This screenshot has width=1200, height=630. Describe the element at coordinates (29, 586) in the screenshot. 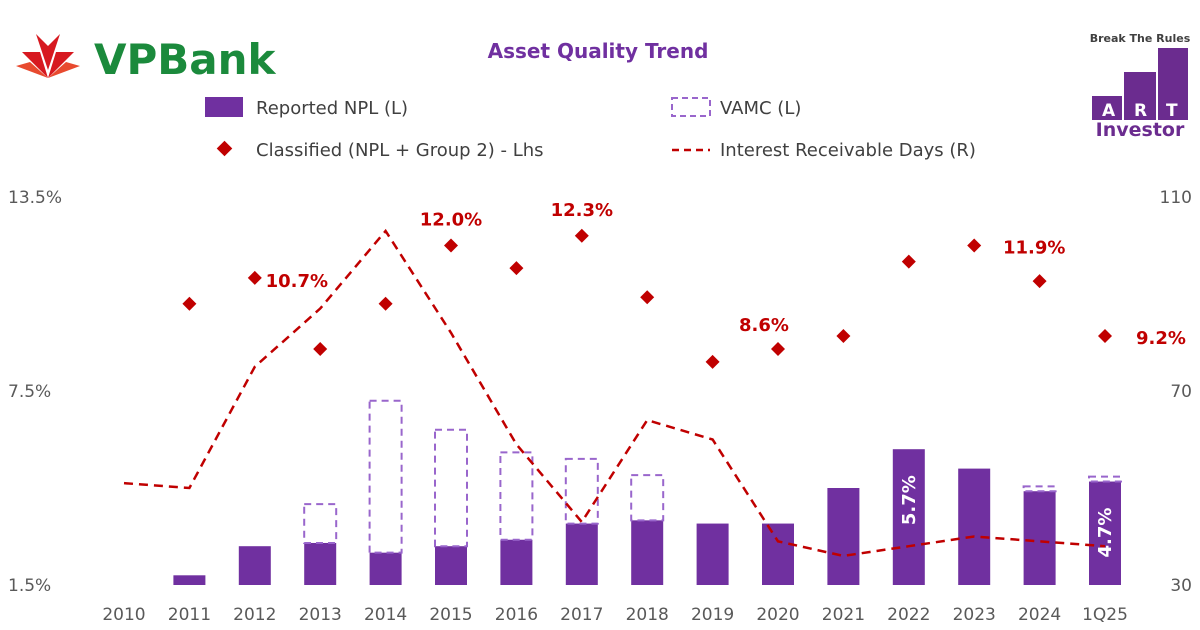

I see `left-axis-tick-label: 1.5%` at that location.